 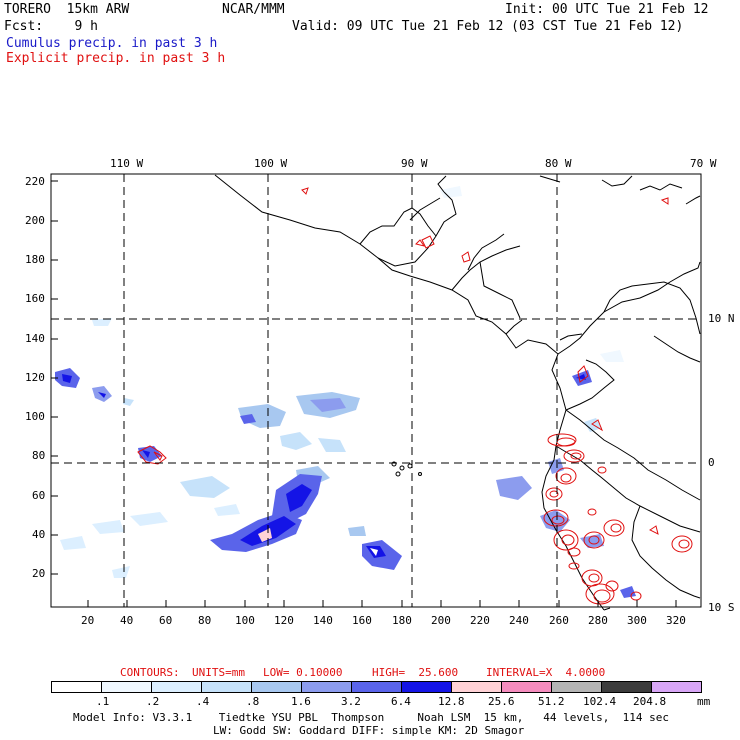 I want to click on model-title: TORERO 15km ARW, so click(x=67, y=9).